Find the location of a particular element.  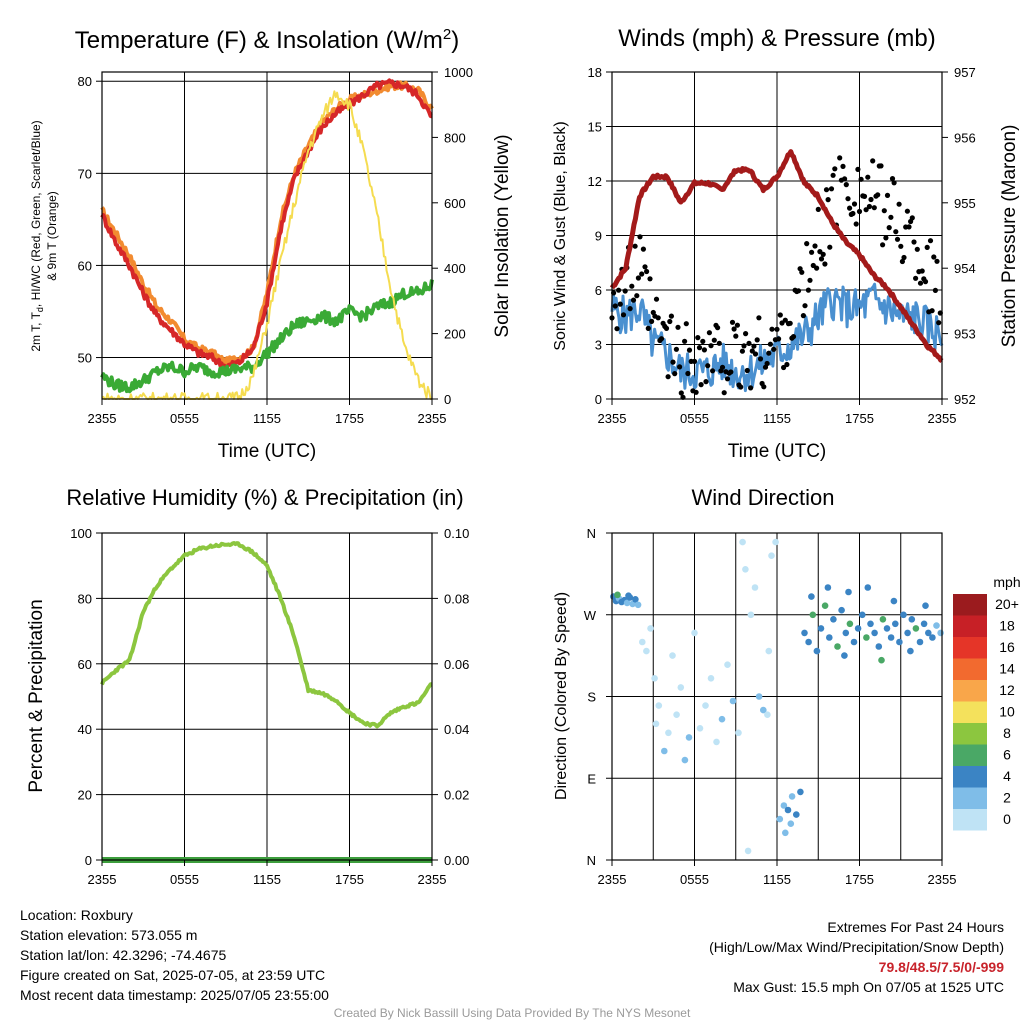

elevation-text: Station elevation: 573.055 m is located at coordinates (109, 935).